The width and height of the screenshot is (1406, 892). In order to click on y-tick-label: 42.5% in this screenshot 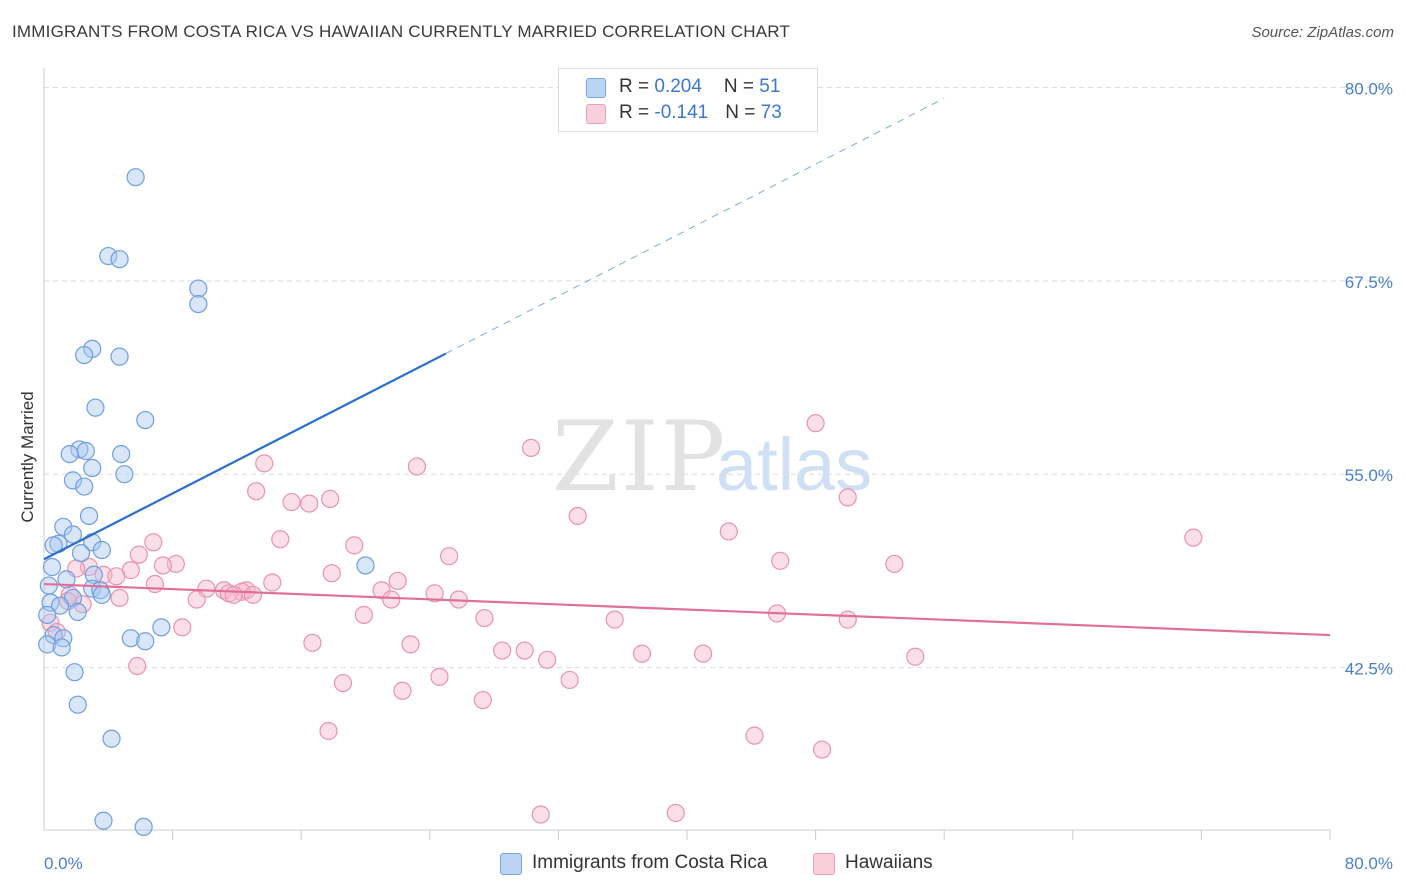, I will do `click(1369, 669)`.